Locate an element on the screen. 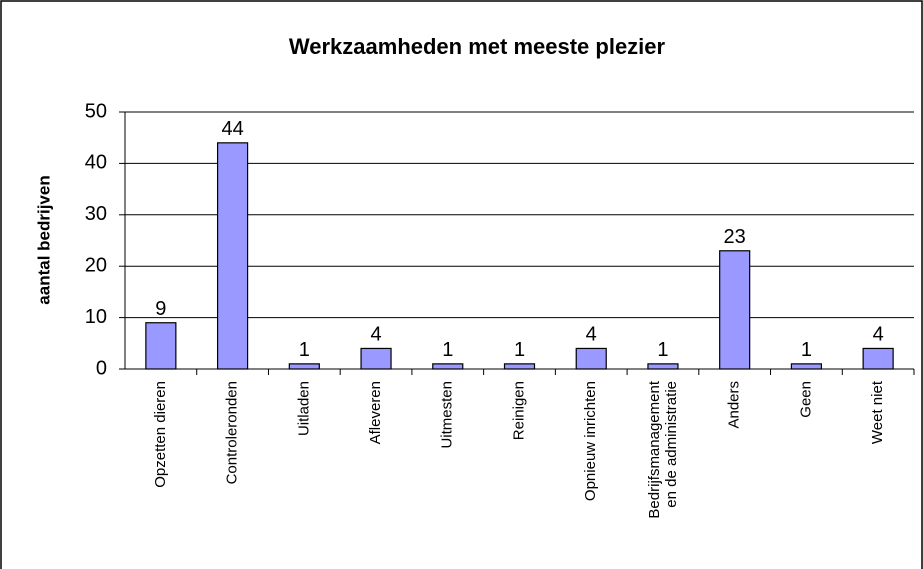 The image size is (923, 569). y-axis-label: aantal bedrijven is located at coordinates (43, 239).